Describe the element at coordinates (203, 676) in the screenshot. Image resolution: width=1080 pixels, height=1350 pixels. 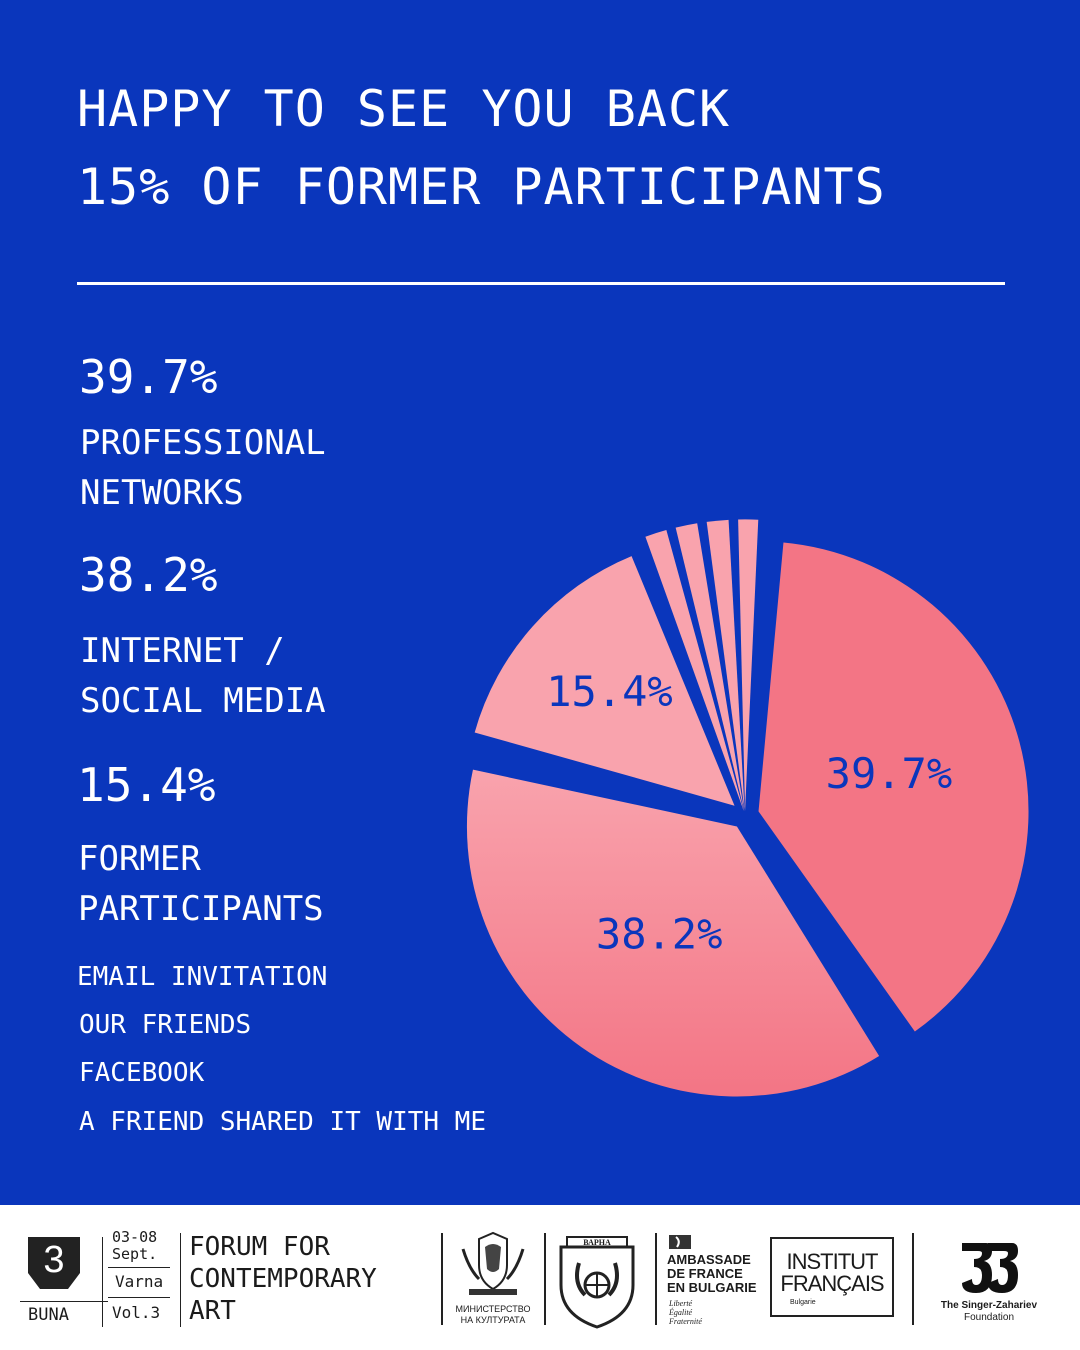
I see `stat-label-internet: INTERNET / SOCIAL MEDIA` at that location.